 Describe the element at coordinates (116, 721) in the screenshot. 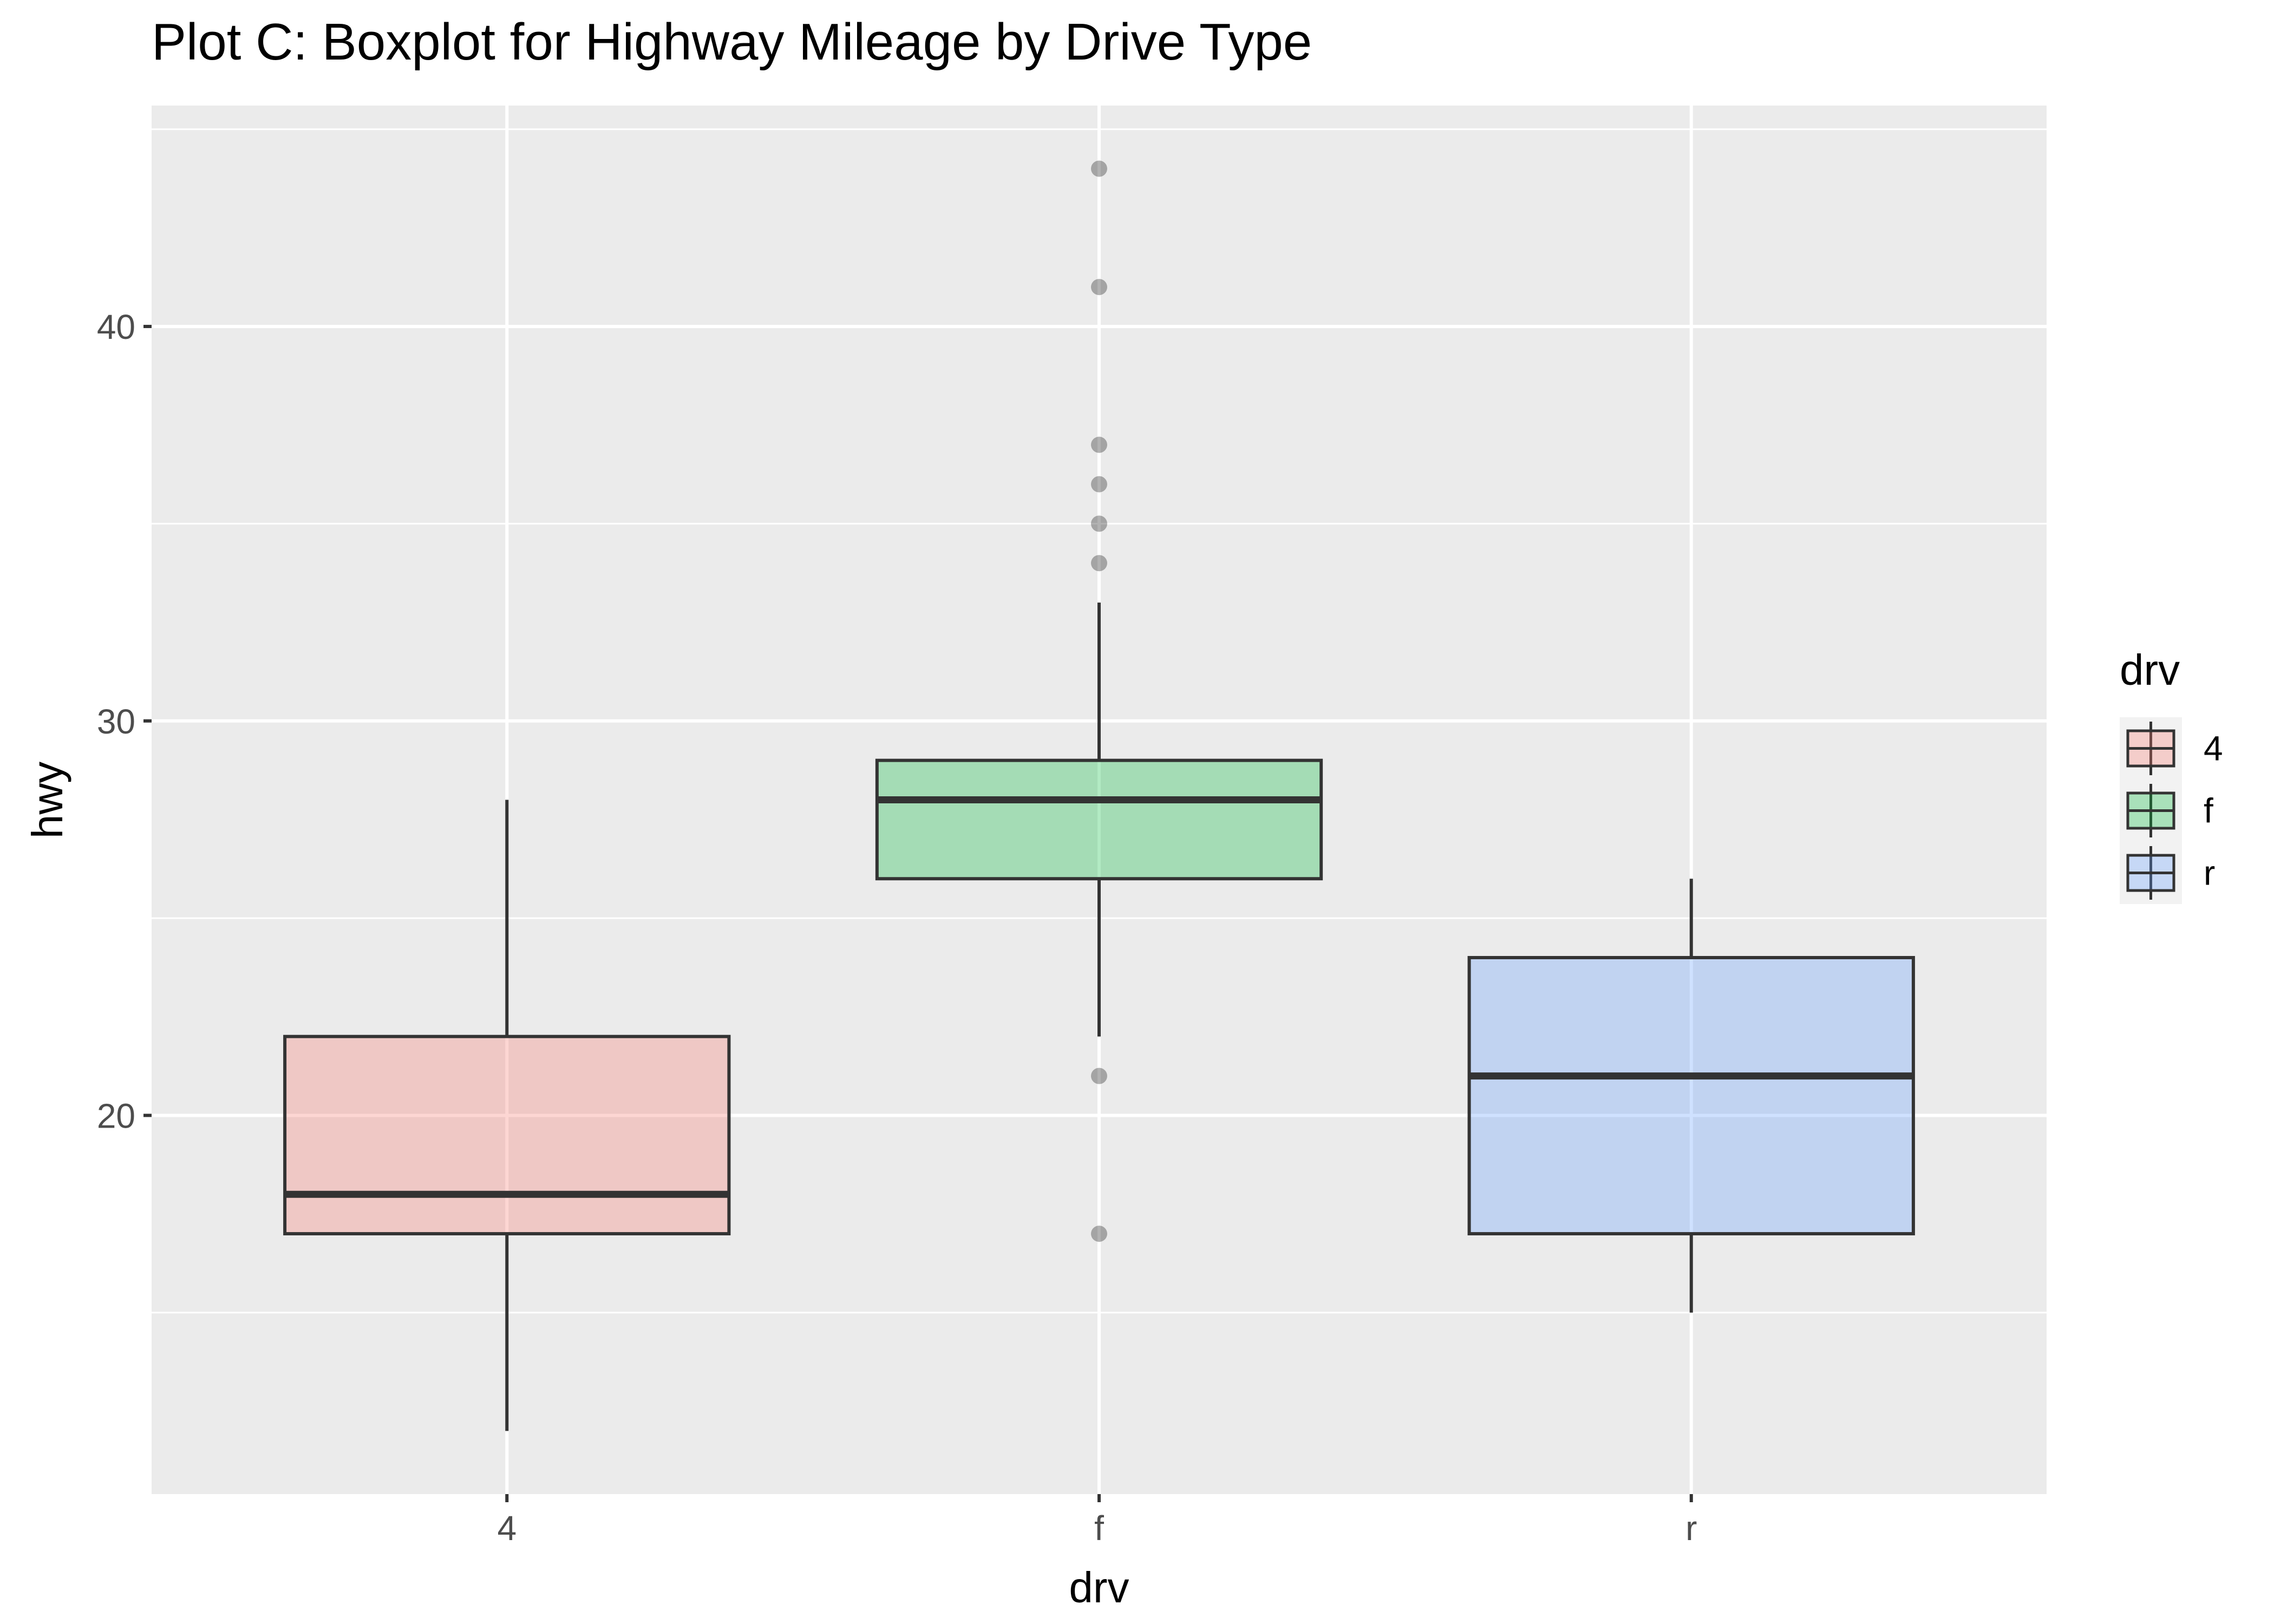

I see `y-tick-label: 30` at that location.